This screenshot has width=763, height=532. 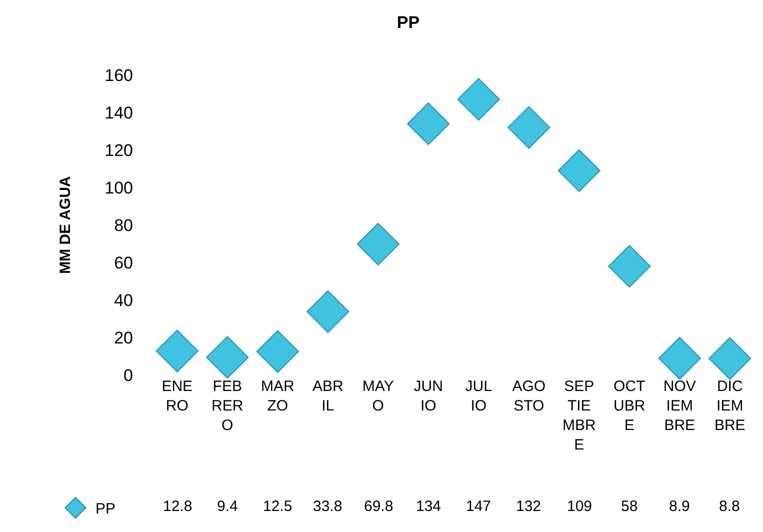 I want to click on data-label: 12.5, so click(x=277, y=506).